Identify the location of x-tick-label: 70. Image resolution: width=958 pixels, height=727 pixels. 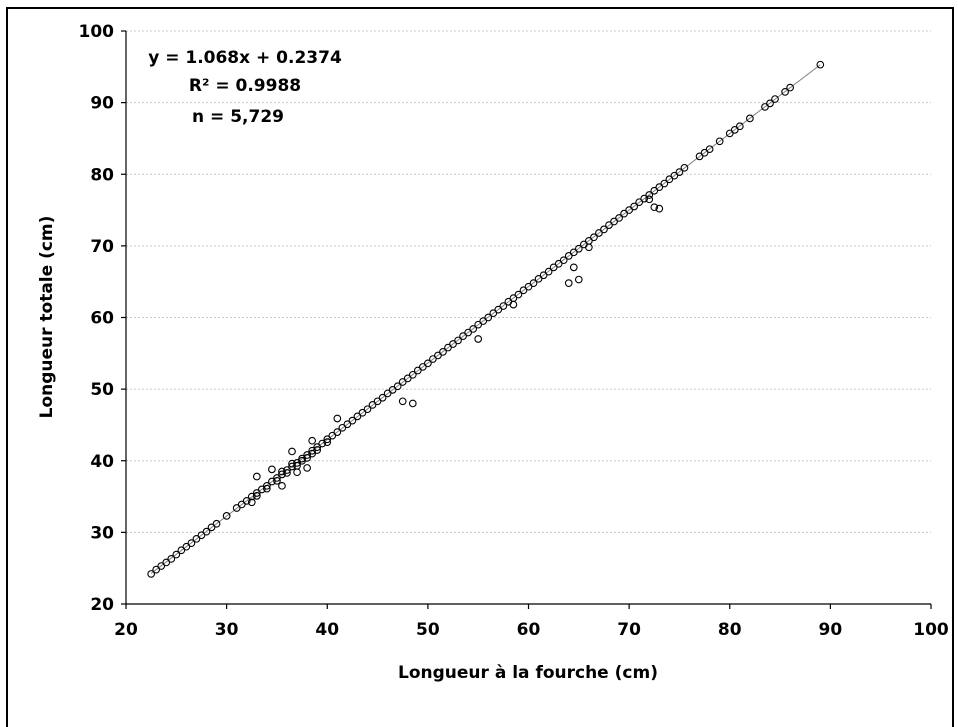
(629, 630).